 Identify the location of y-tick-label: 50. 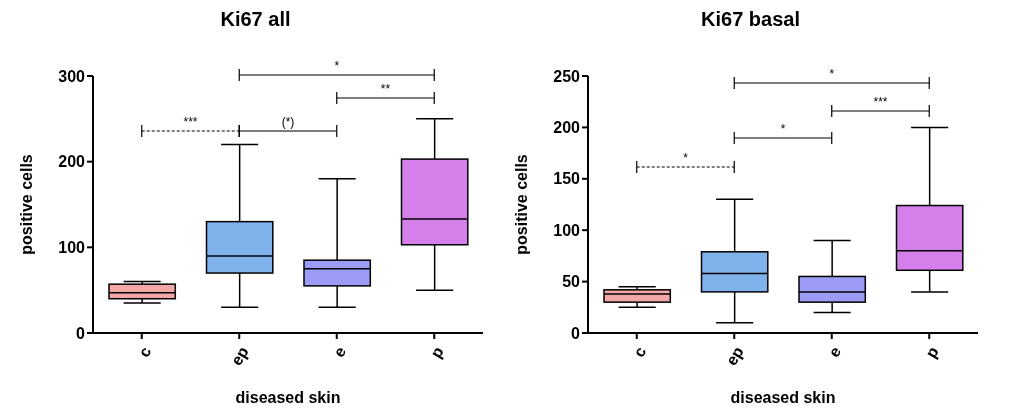
(571, 282).